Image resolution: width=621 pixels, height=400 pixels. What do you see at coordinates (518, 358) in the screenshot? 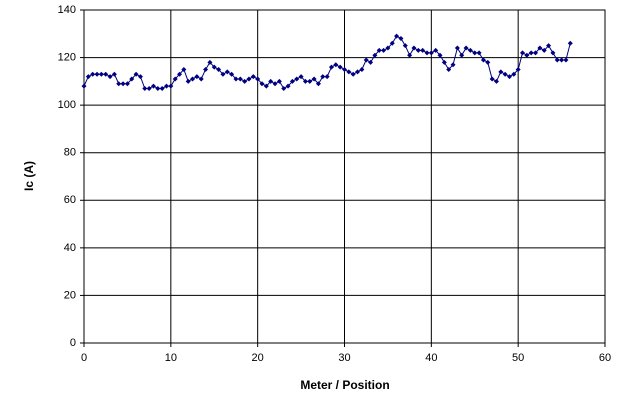
I see `x-tick-label: 50` at bounding box center [518, 358].